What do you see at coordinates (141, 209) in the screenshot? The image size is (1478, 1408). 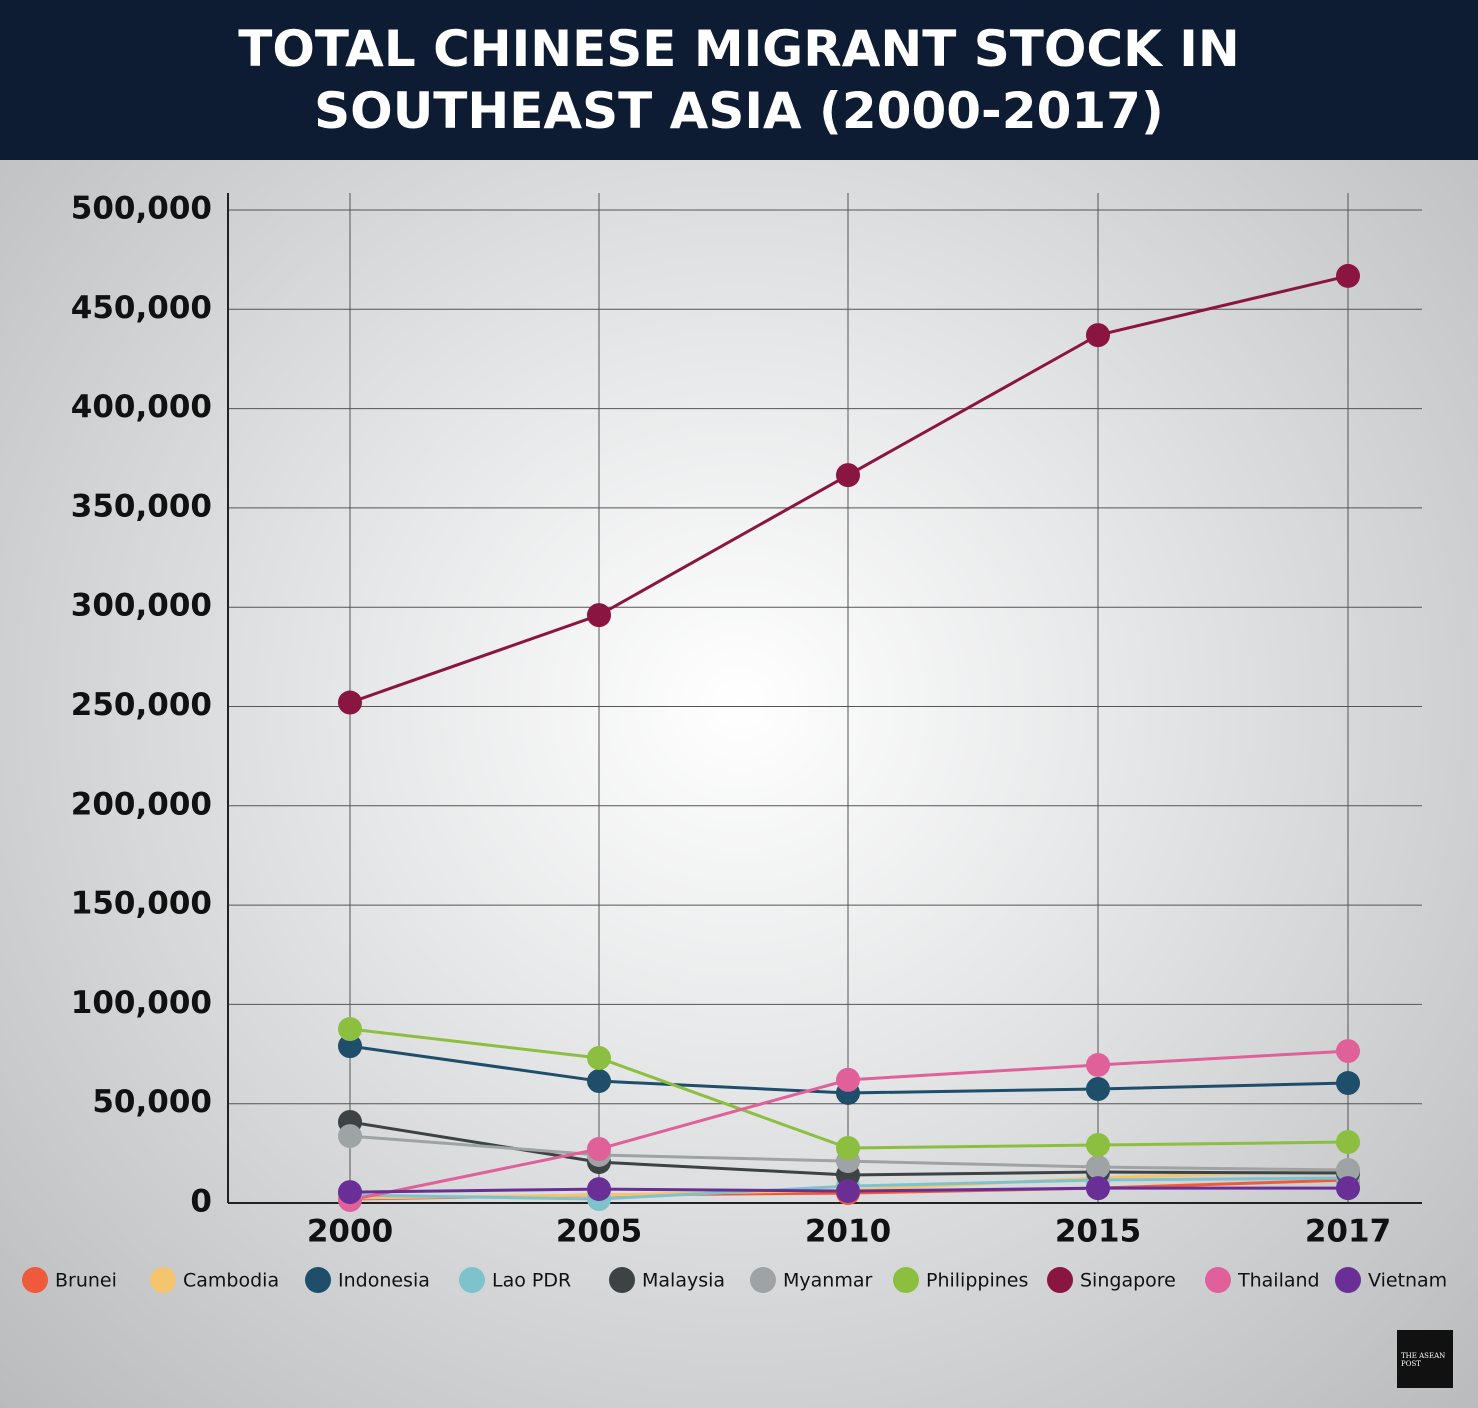 I see `y-tick-label: 500,000` at bounding box center [141, 209].